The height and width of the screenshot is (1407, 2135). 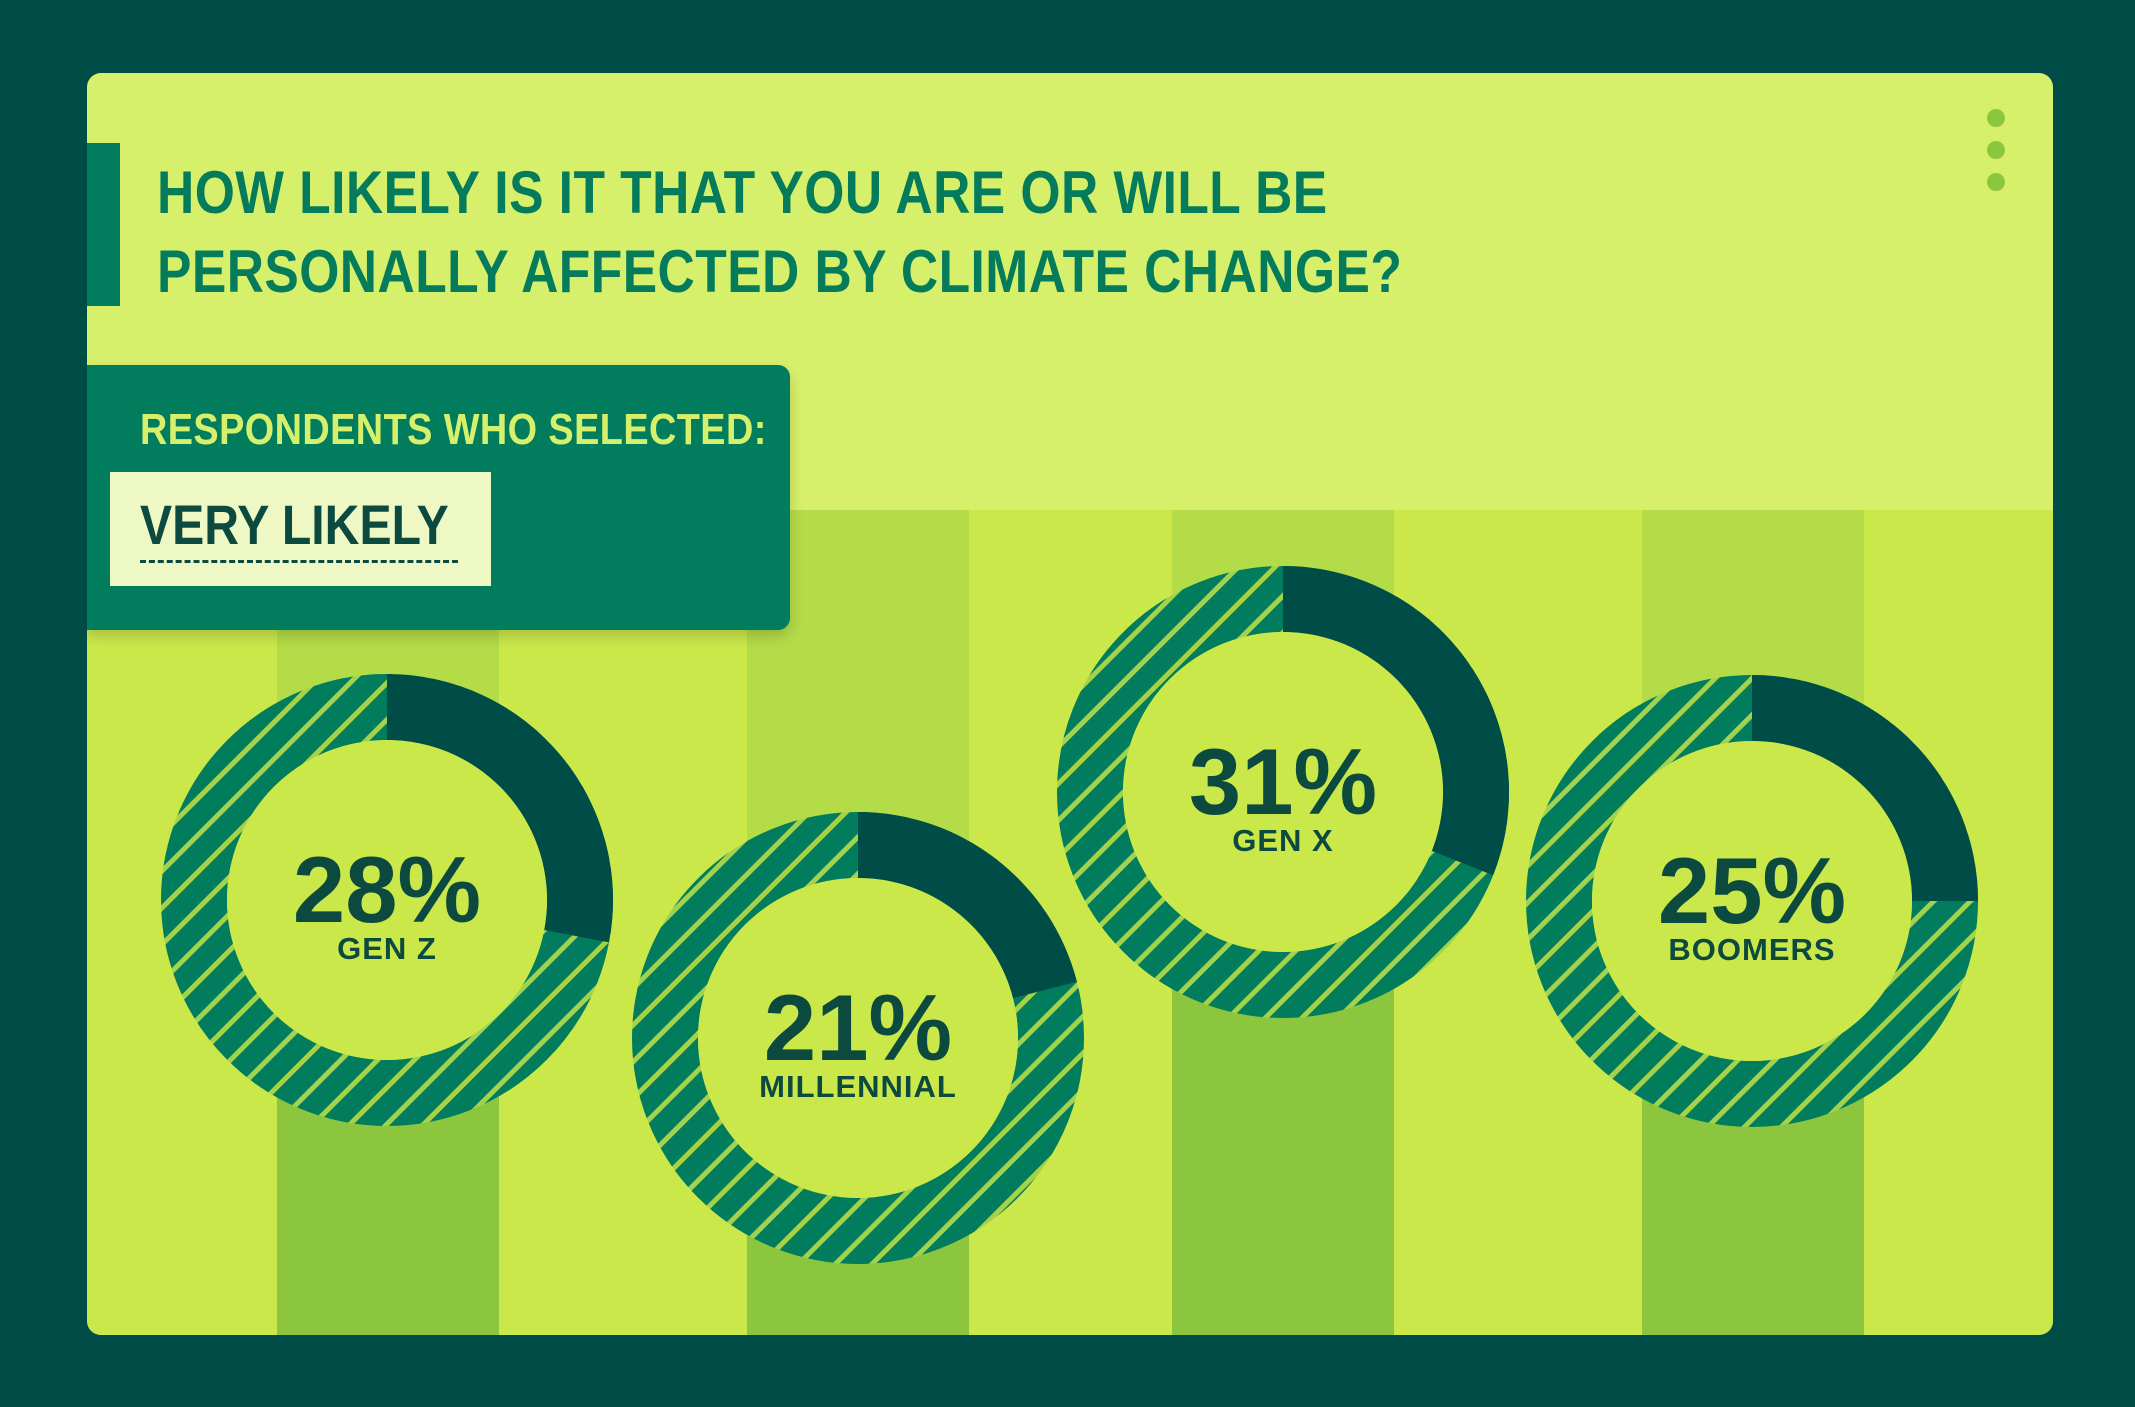 What do you see at coordinates (858, 1027) in the screenshot?
I see `data-label: 21%` at bounding box center [858, 1027].